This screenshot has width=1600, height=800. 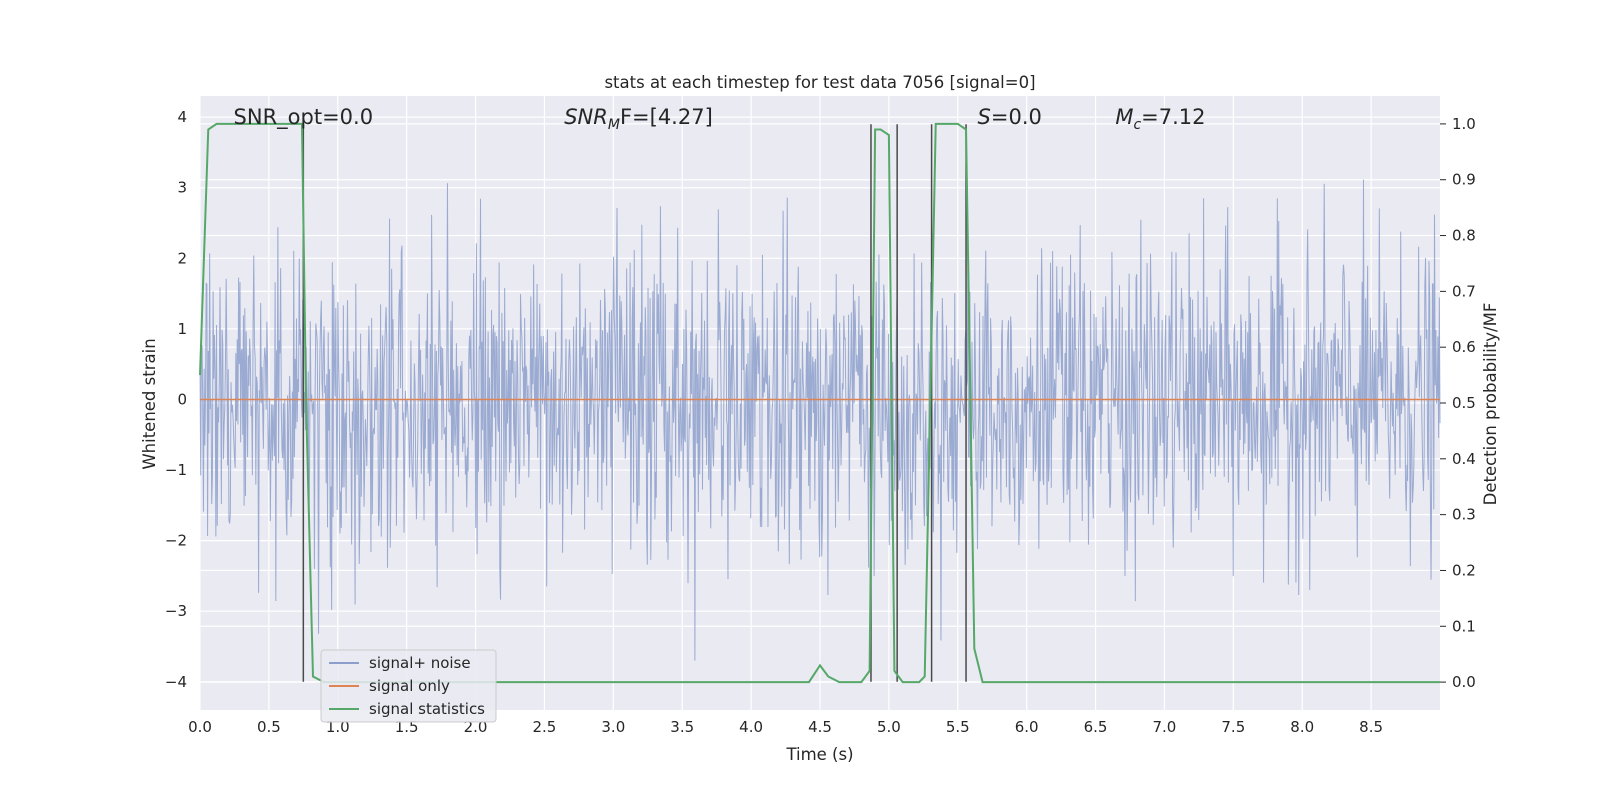 I want to click on annotation-snr-opt: SNR_opt=0.0, so click(x=304, y=117).